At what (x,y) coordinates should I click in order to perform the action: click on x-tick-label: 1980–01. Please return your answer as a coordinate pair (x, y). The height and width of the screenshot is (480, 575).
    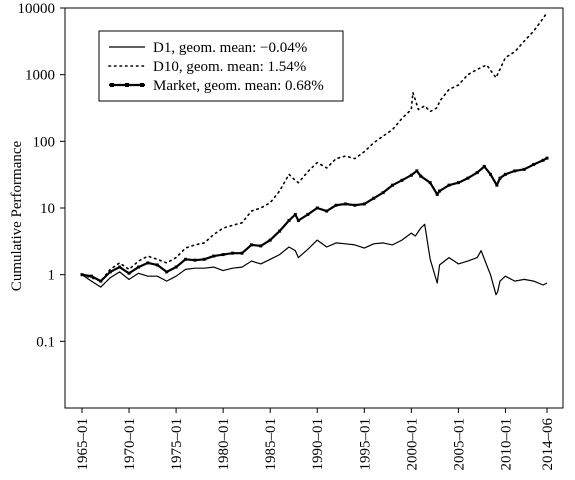
    Looking at the image, I should click on (224, 444).